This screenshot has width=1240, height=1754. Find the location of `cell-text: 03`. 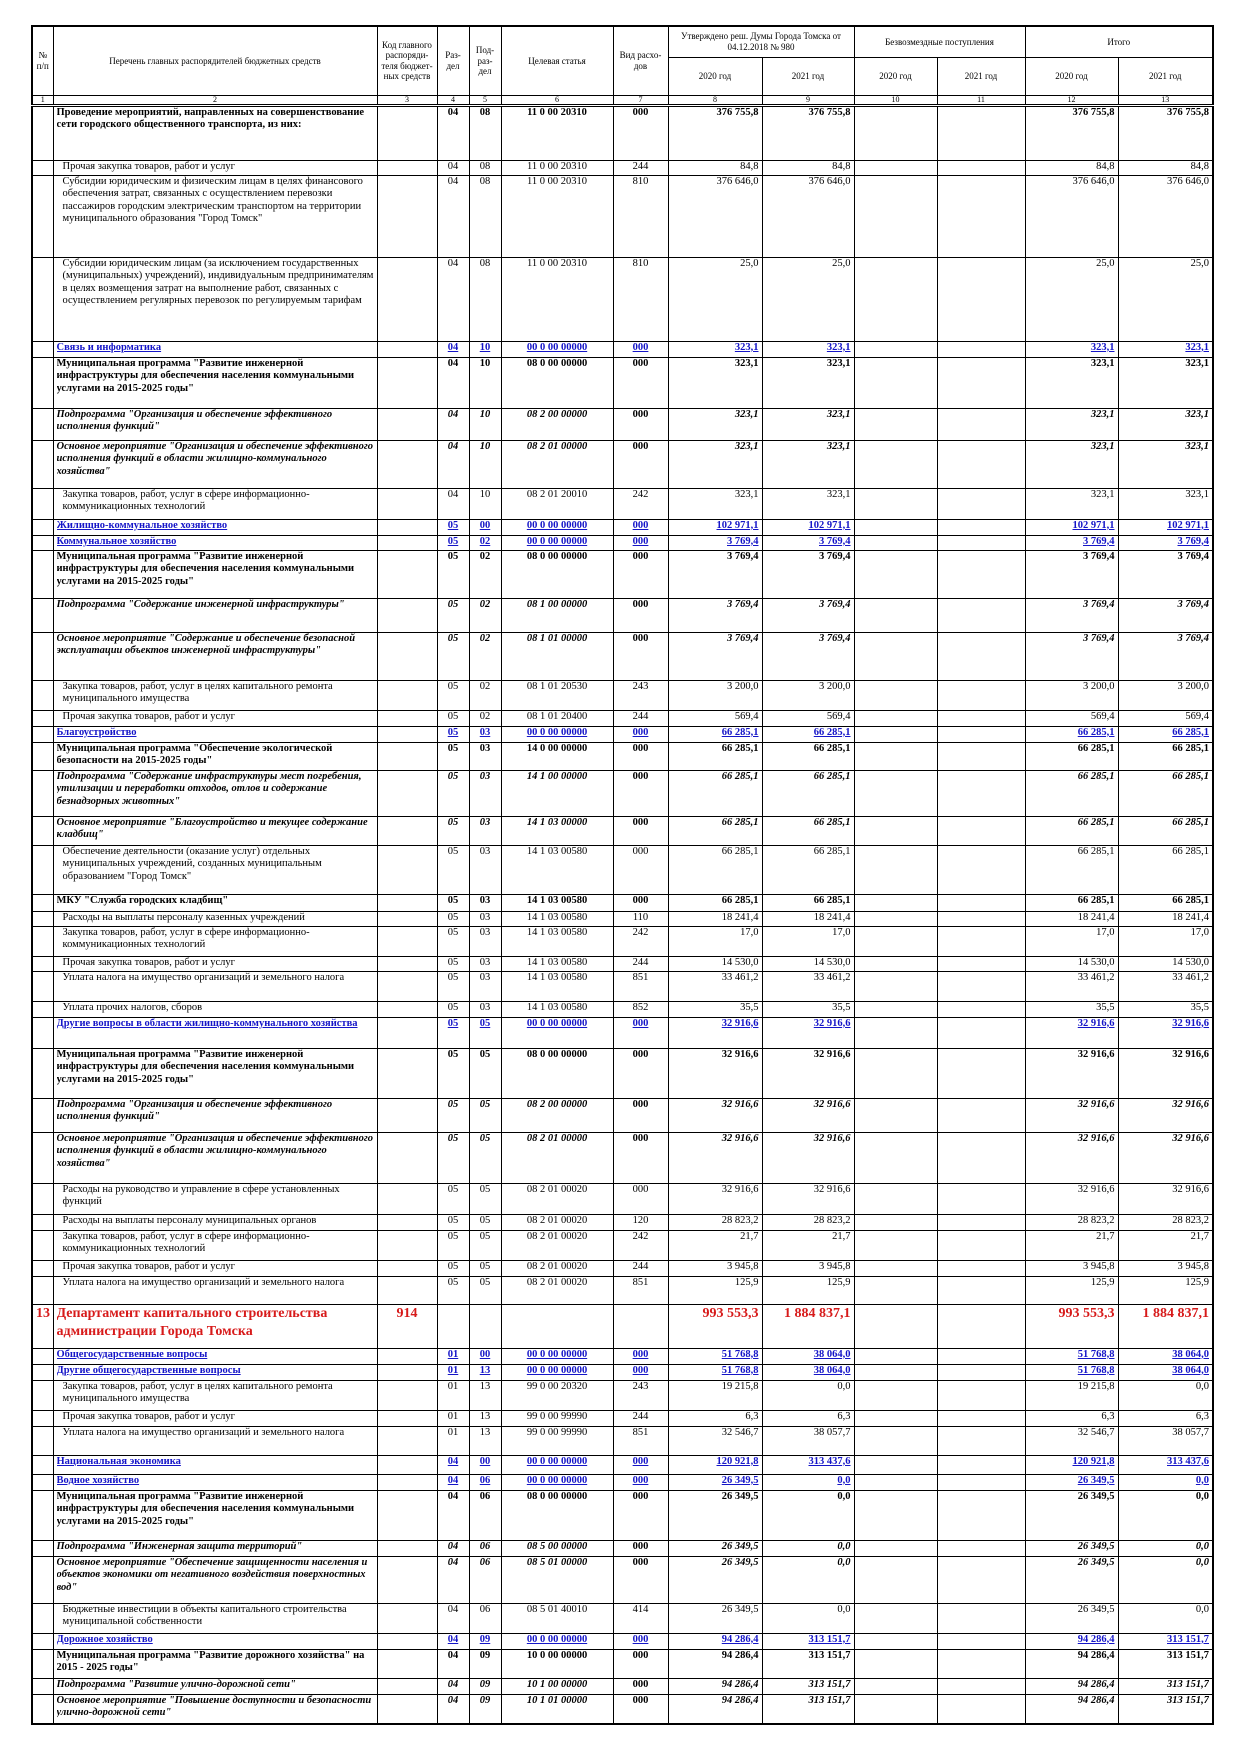

cell-text: 03 is located at coordinates (485, 1007).